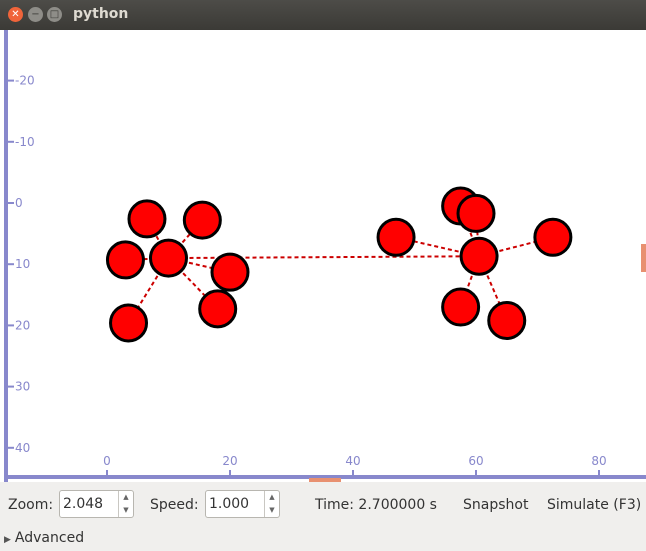  Describe the element at coordinates (125, 504) in the screenshot. I see `zoom-stepper: ▲ ▼` at that location.